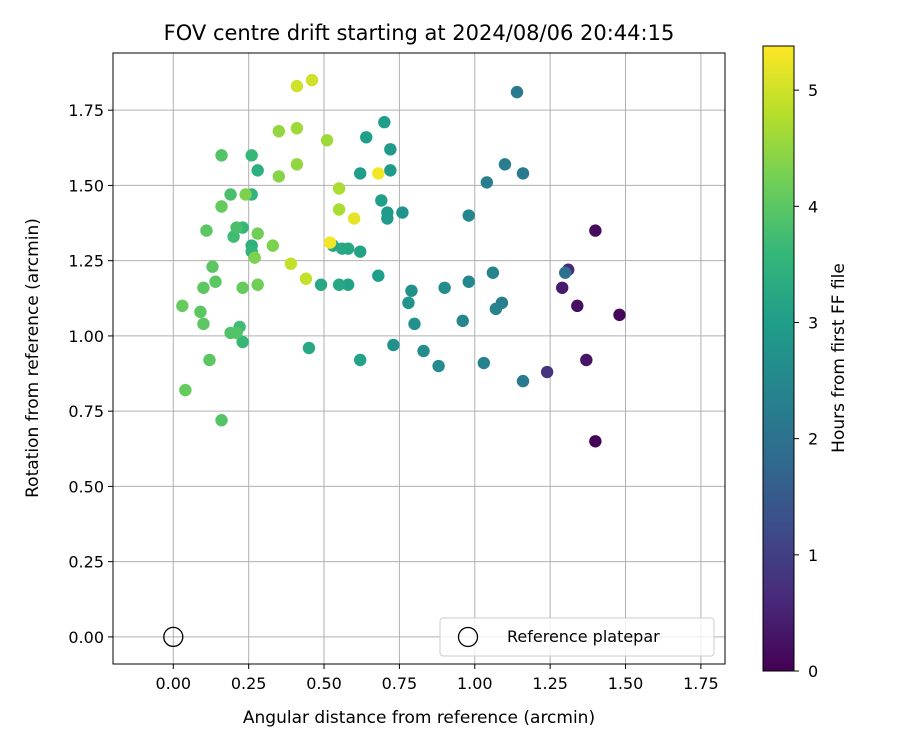 The width and height of the screenshot is (900, 750). What do you see at coordinates (86, 336) in the screenshot?
I see `y-tick-label: 1.00` at bounding box center [86, 336].